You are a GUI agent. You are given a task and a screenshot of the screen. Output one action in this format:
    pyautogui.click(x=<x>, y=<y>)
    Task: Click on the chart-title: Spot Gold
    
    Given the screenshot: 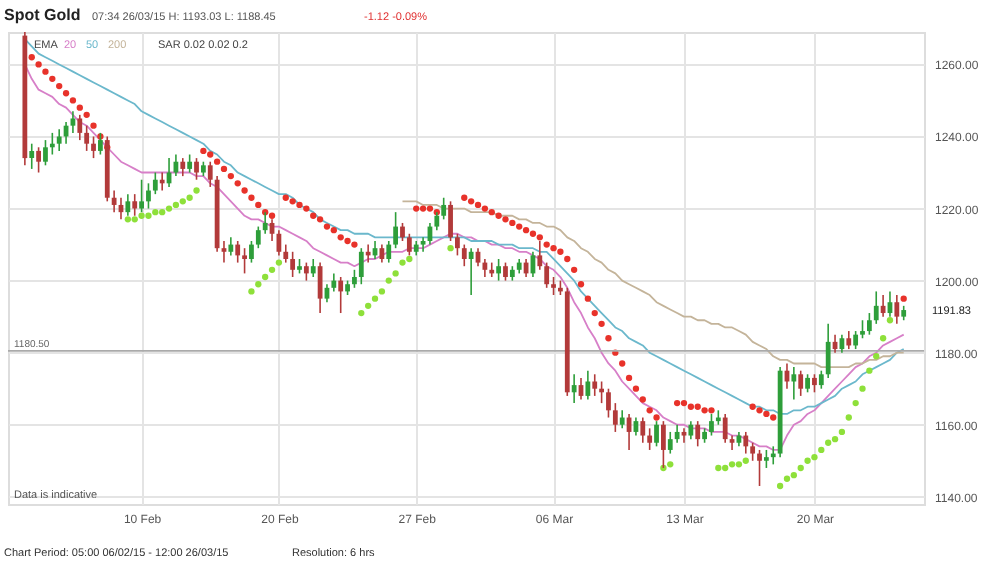 What is the action you would take?
    pyautogui.click(x=42, y=15)
    